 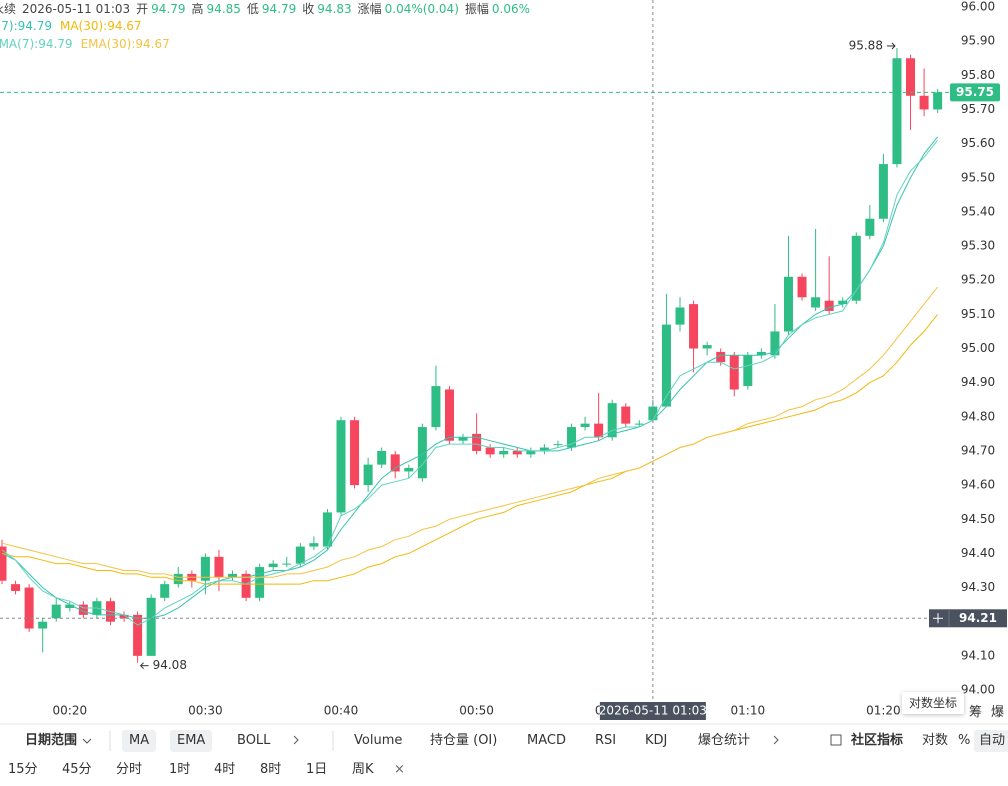 I want to click on scale: 对数, so click(x=935, y=740).